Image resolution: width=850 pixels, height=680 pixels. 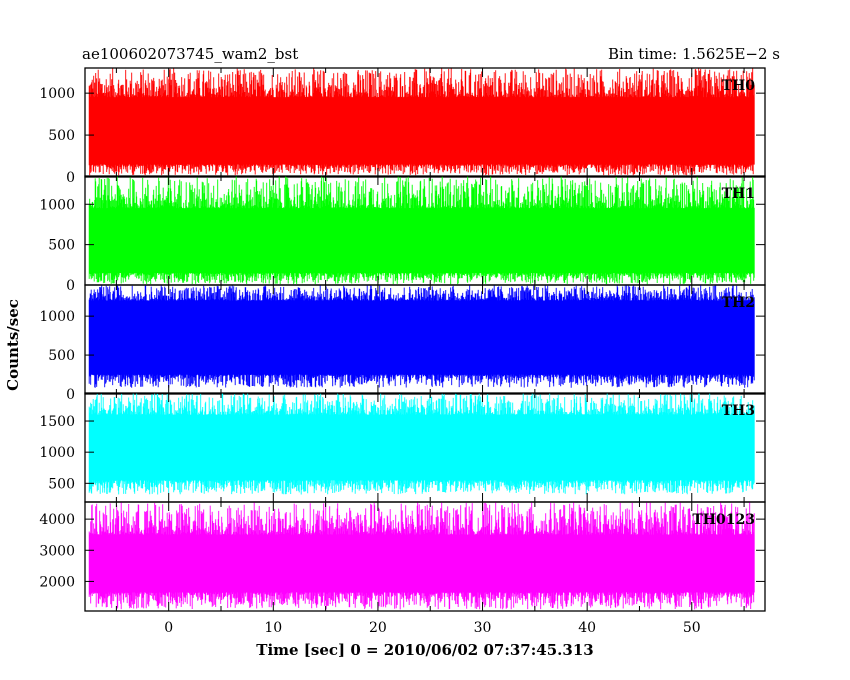 What do you see at coordinates (738, 303) in the screenshot?
I see `series-label-th2: TH2` at bounding box center [738, 303].